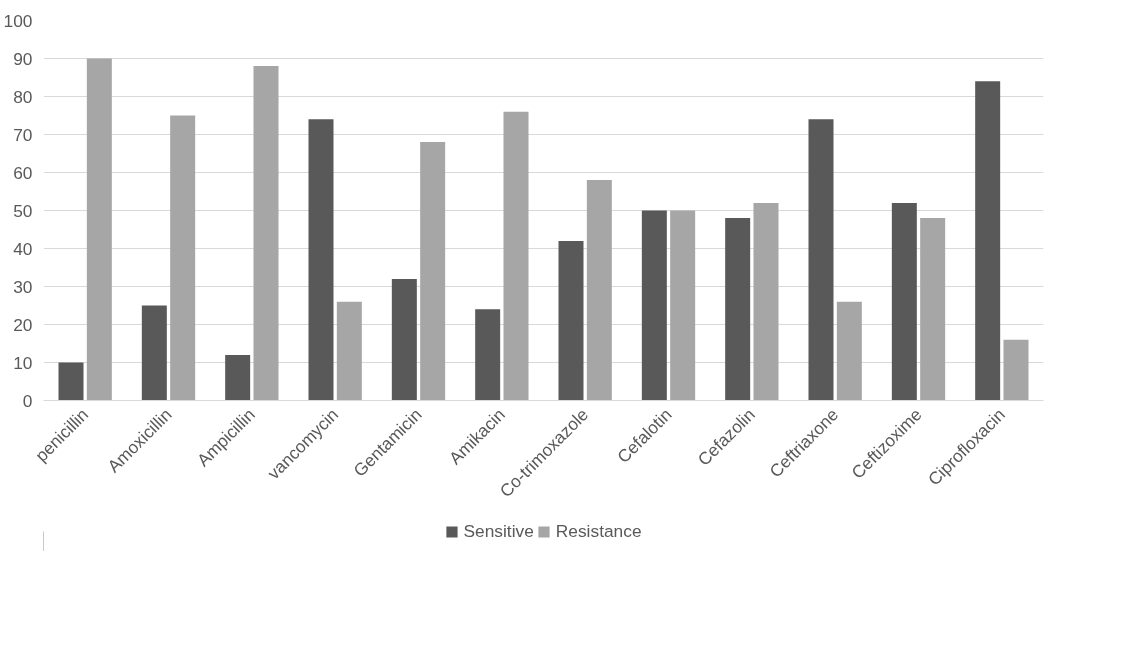 Image resolution: width=1132 pixels, height=657 pixels. What do you see at coordinates (23, 362) in the screenshot?
I see `y-tick-label: 10` at bounding box center [23, 362].